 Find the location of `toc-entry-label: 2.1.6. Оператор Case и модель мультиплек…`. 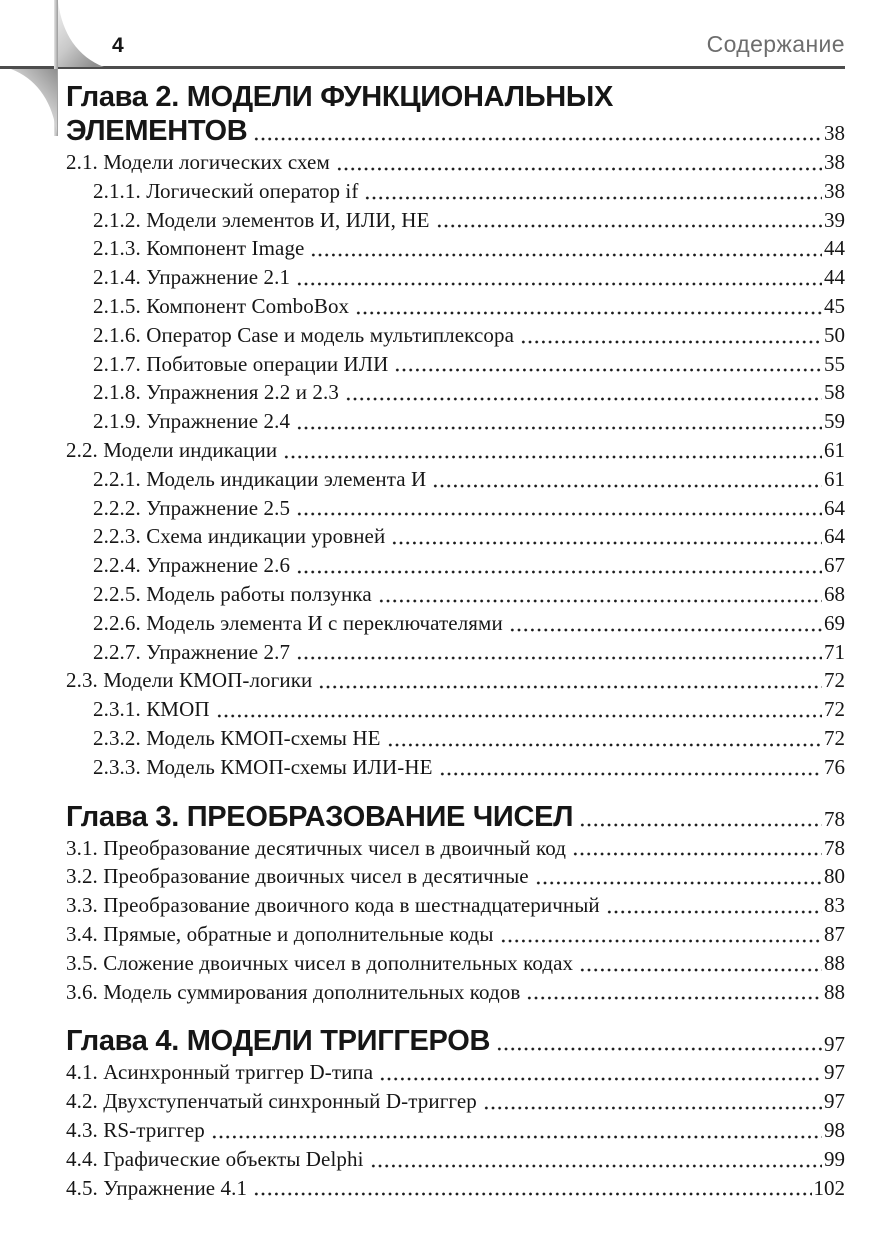

toc-entry-label: 2.1.6. Оператор Case и модель мультиплек… is located at coordinates (304, 334).